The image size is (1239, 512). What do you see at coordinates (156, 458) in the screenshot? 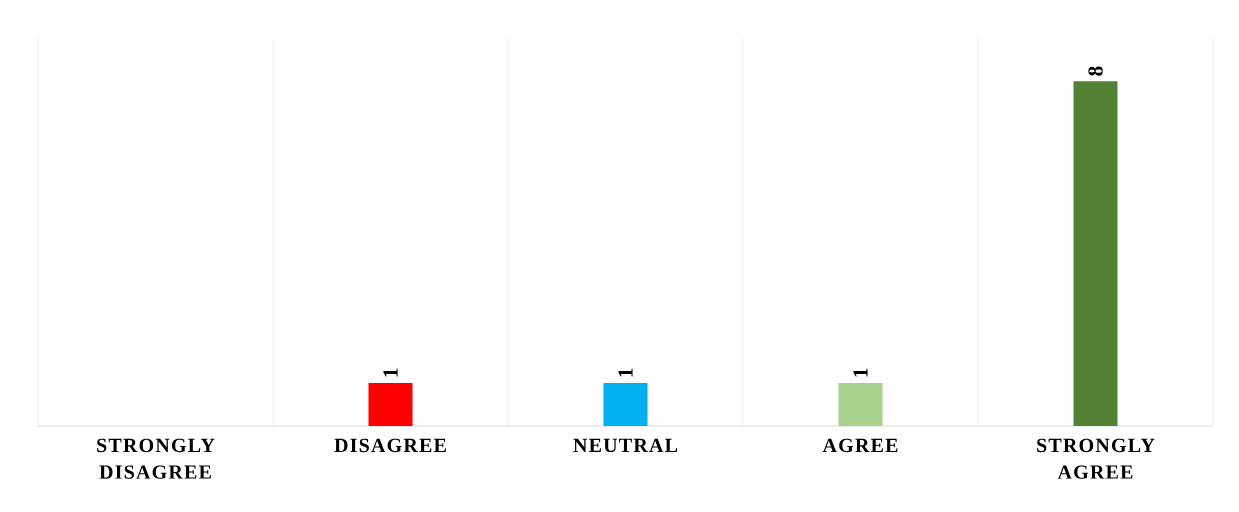
I see `x-tick-label: STRONGLY DISAGREE` at bounding box center [156, 458].